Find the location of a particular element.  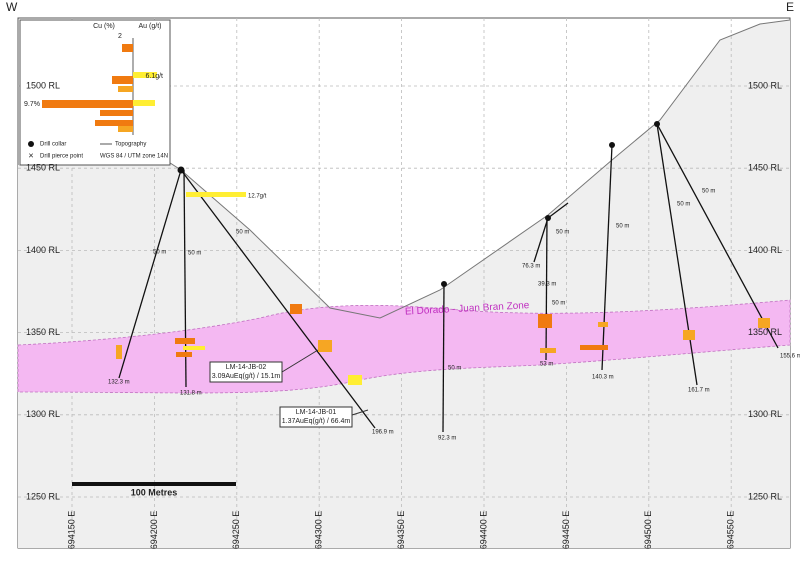

hole-depth: 131.8 m is located at coordinates (191, 394).